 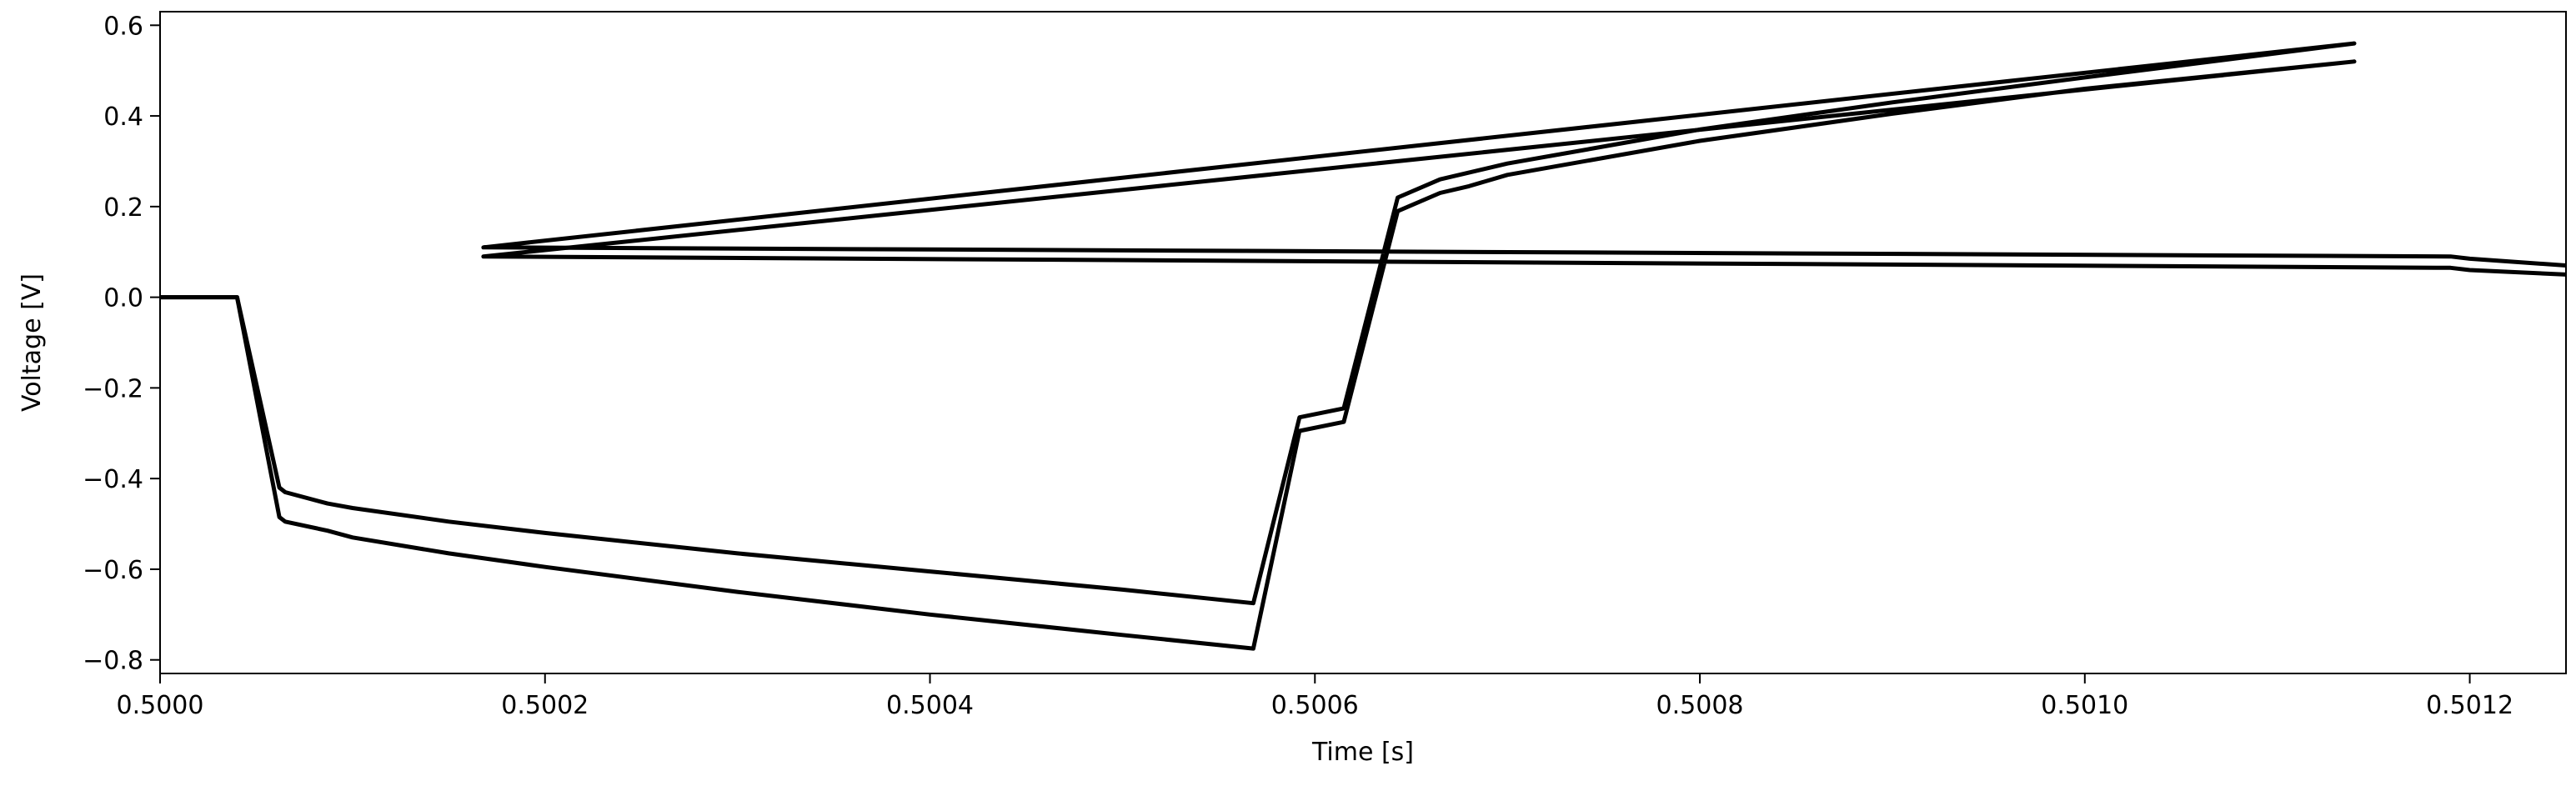 I want to click on x-tick-label: 0.5002, so click(x=545, y=705).